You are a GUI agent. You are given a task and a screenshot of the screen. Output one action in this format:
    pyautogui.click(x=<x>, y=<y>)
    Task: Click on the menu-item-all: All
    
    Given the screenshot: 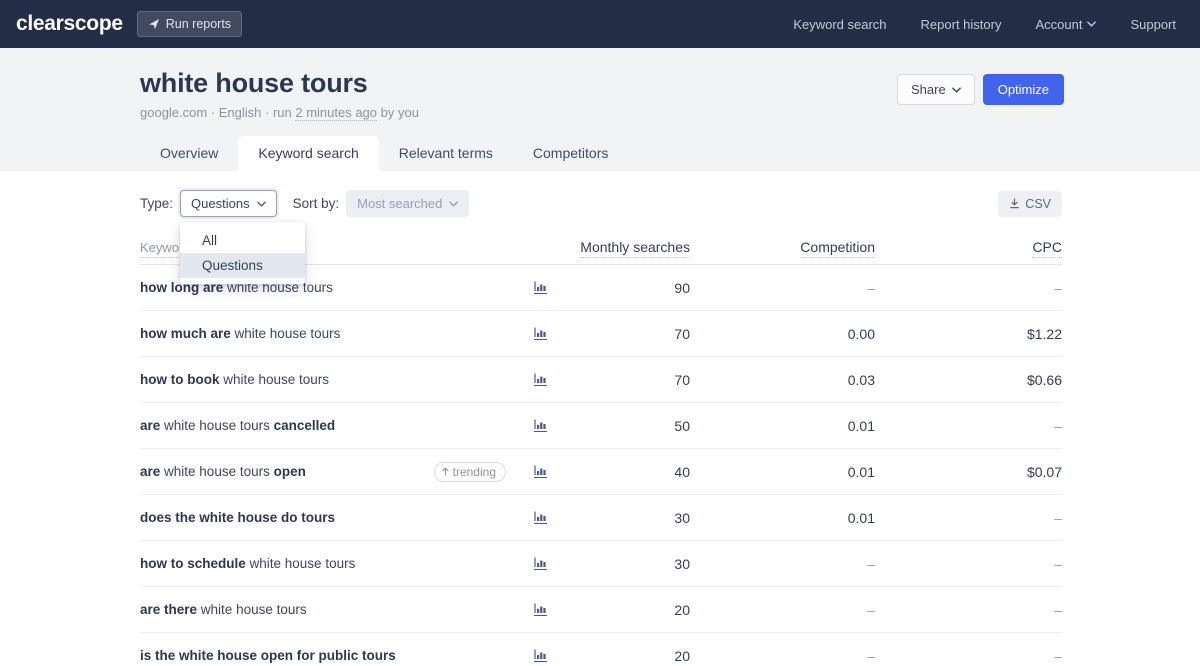 What is the action you would take?
    pyautogui.click(x=210, y=240)
    